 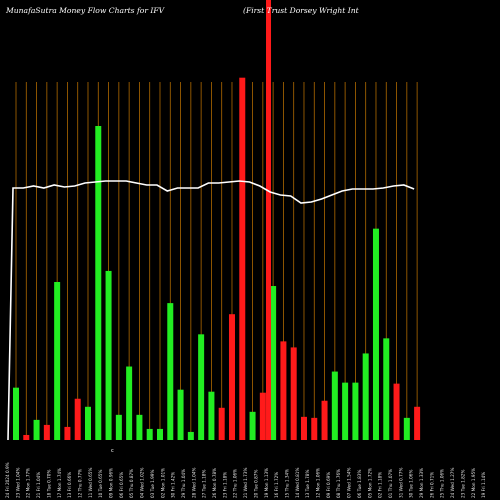 What do you see at coordinates (193, 483) in the screenshot?
I see `x-tick-label: 28 Wed 1.04%` at bounding box center [193, 483].